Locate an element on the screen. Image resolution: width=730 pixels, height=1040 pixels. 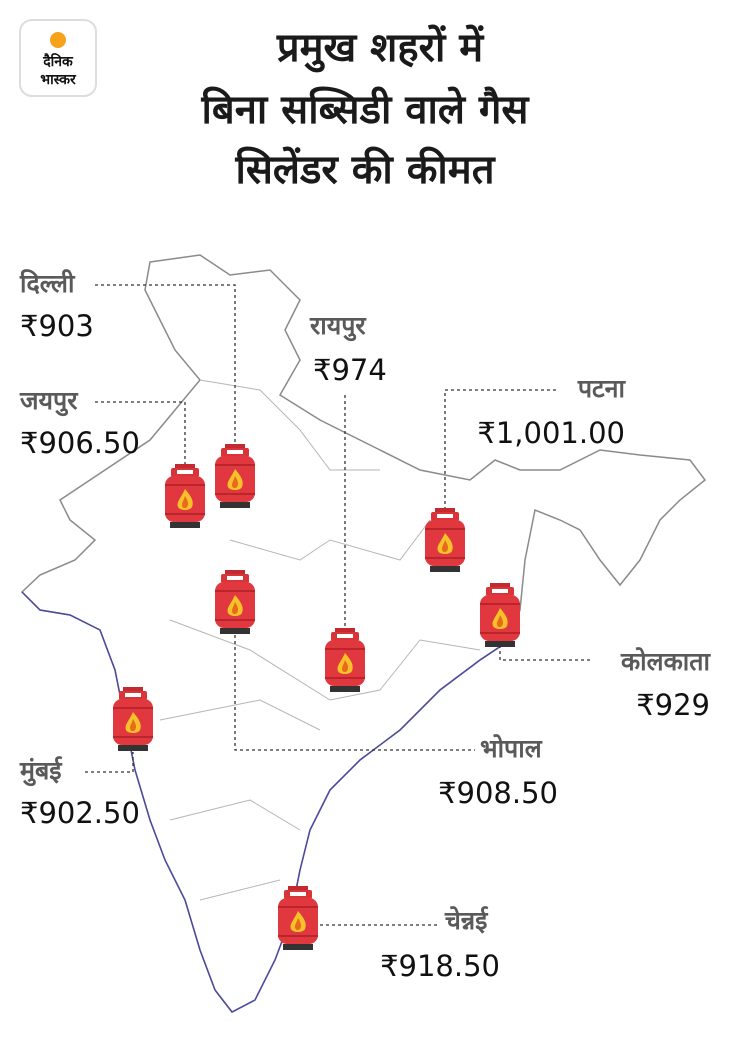
city-name: जयपुर is located at coordinates (49, 401).